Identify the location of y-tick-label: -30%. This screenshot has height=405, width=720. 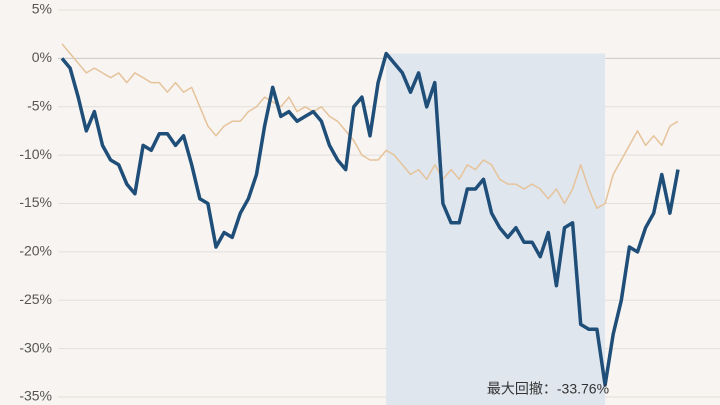
(35, 347).